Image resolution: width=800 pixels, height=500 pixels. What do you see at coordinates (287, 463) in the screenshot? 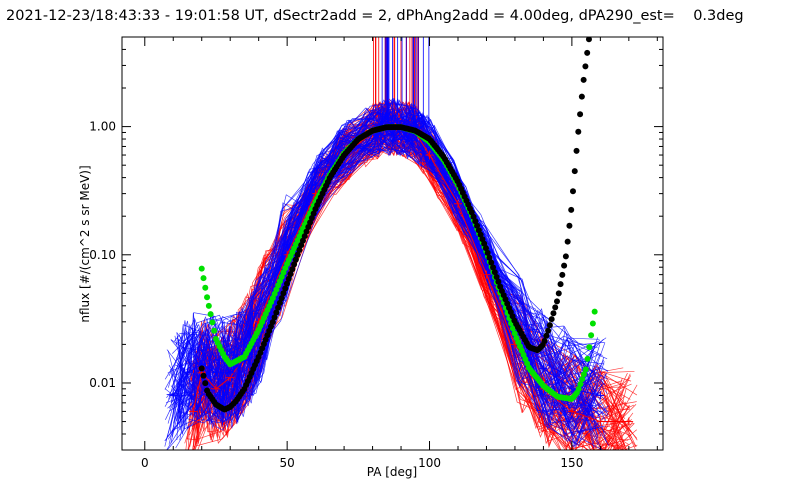
I see `x-tick-label: 50` at bounding box center [287, 463].